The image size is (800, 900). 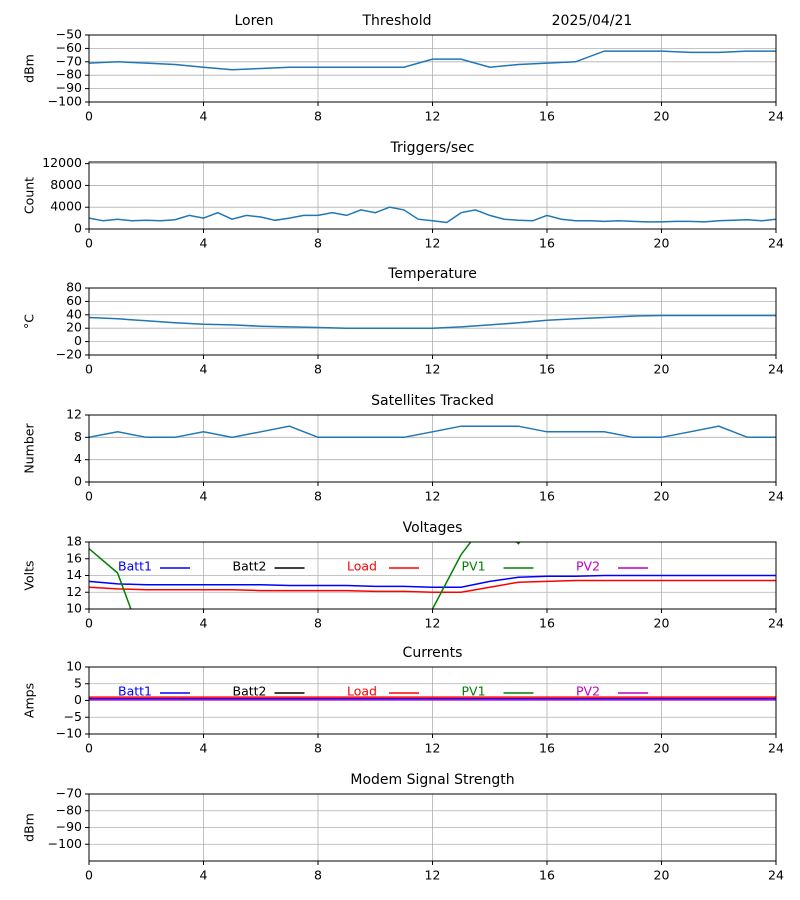 What do you see at coordinates (74, 313) in the screenshot?
I see `y-tick-label: 40` at bounding box center [74, 313].